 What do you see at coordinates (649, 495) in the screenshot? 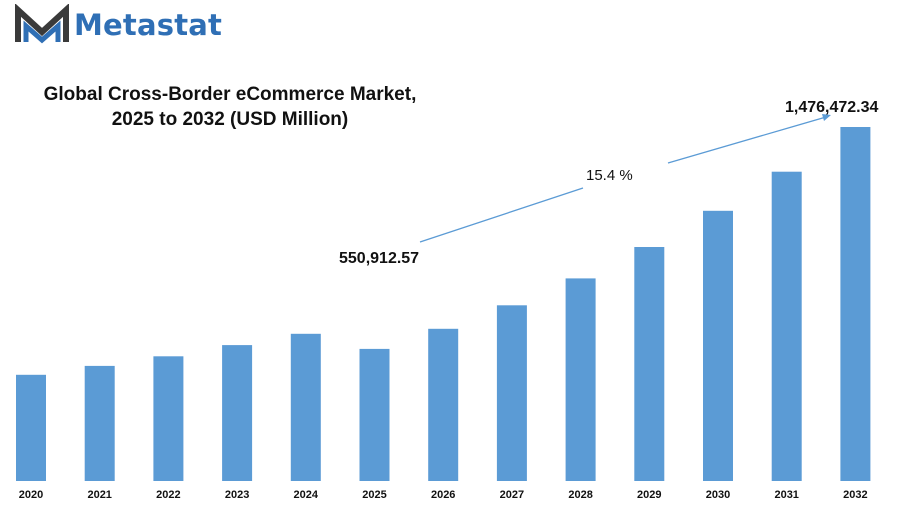
I see `x-tick-2029: 2029` at bounding box center [649, 495].